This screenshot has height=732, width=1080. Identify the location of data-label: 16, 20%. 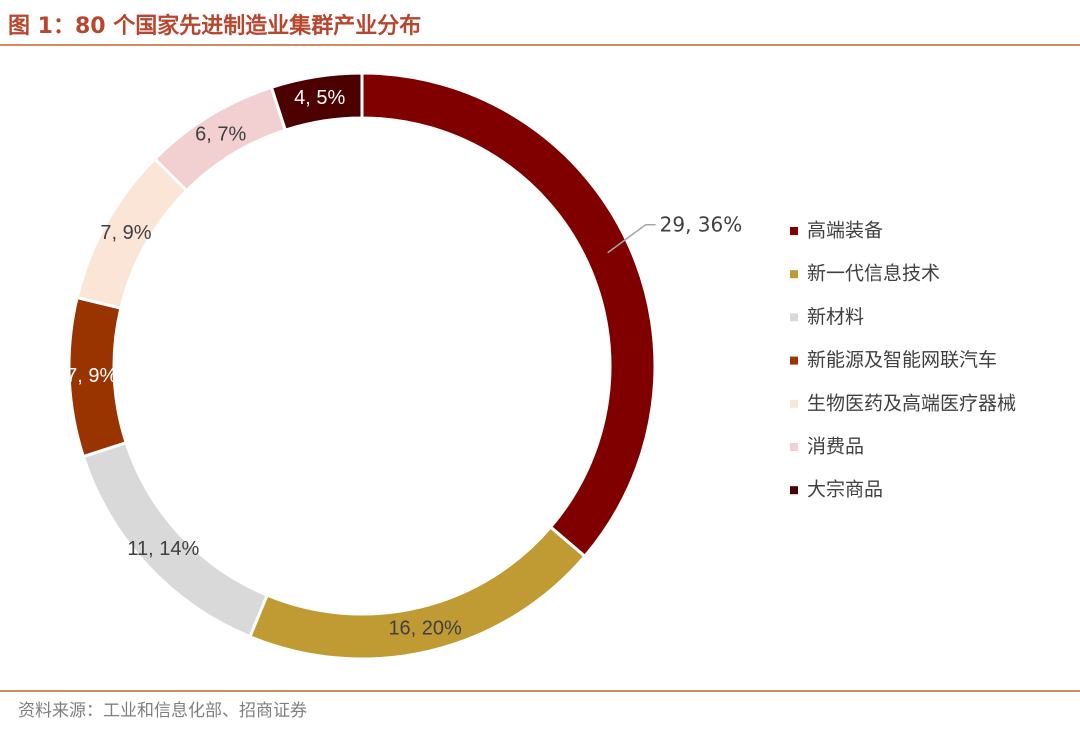
(425, 628).